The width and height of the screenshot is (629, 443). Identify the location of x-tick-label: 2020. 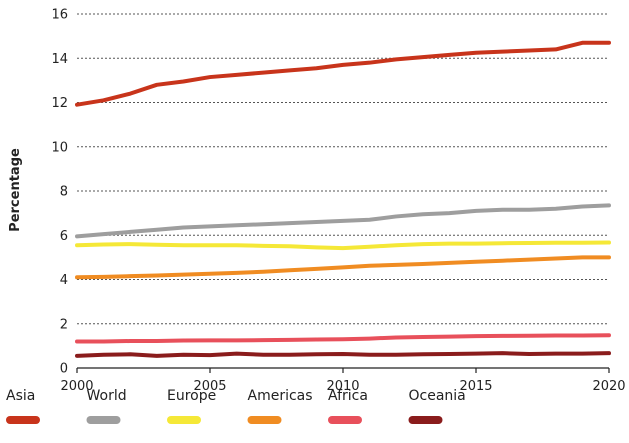
(608, 386).